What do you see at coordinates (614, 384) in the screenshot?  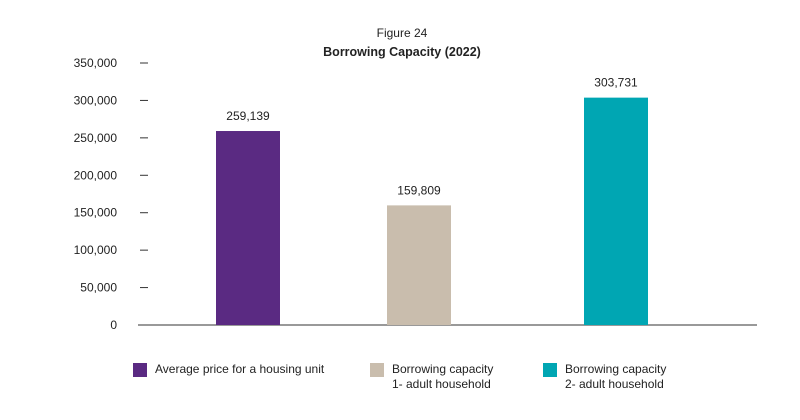 I see `legend-label-line2: 2- adult household` at bounding box center [614, 384].